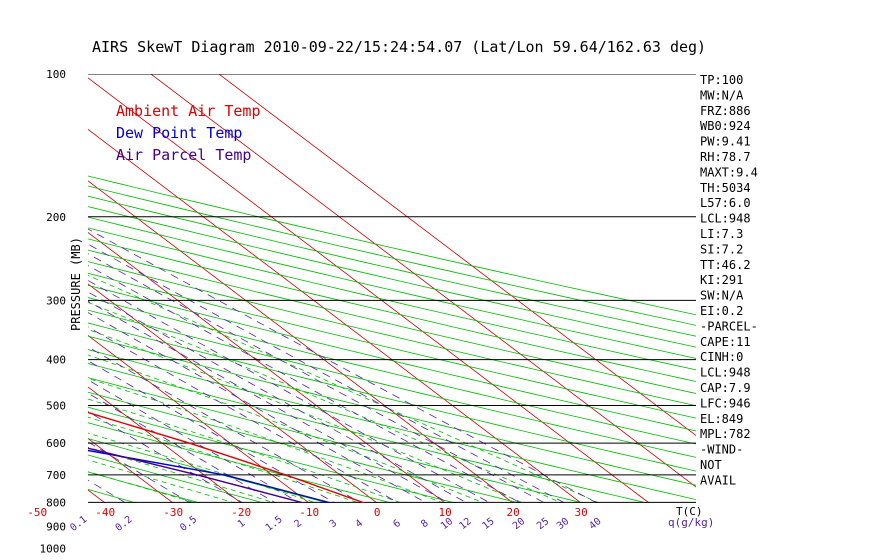 Image resolution: width=870 pixels, height=560 pixels. Describe the element at coordinates (241, 512) in the screenshot. I see `bottom-temp-tick-label: -20` at that location.